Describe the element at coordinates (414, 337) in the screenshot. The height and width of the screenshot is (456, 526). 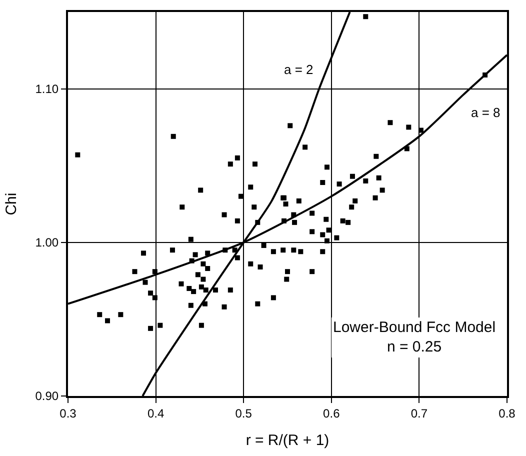
I see `annotation: Lower-Bound Fcc Model n = 0.25` at that location.